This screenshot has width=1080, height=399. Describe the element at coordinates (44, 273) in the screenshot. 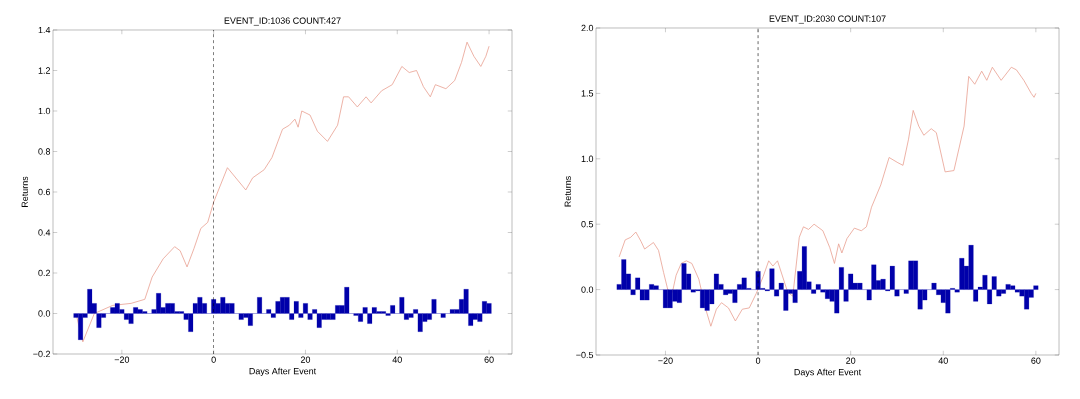

I see `y-tick-label: 0.2` at that location.